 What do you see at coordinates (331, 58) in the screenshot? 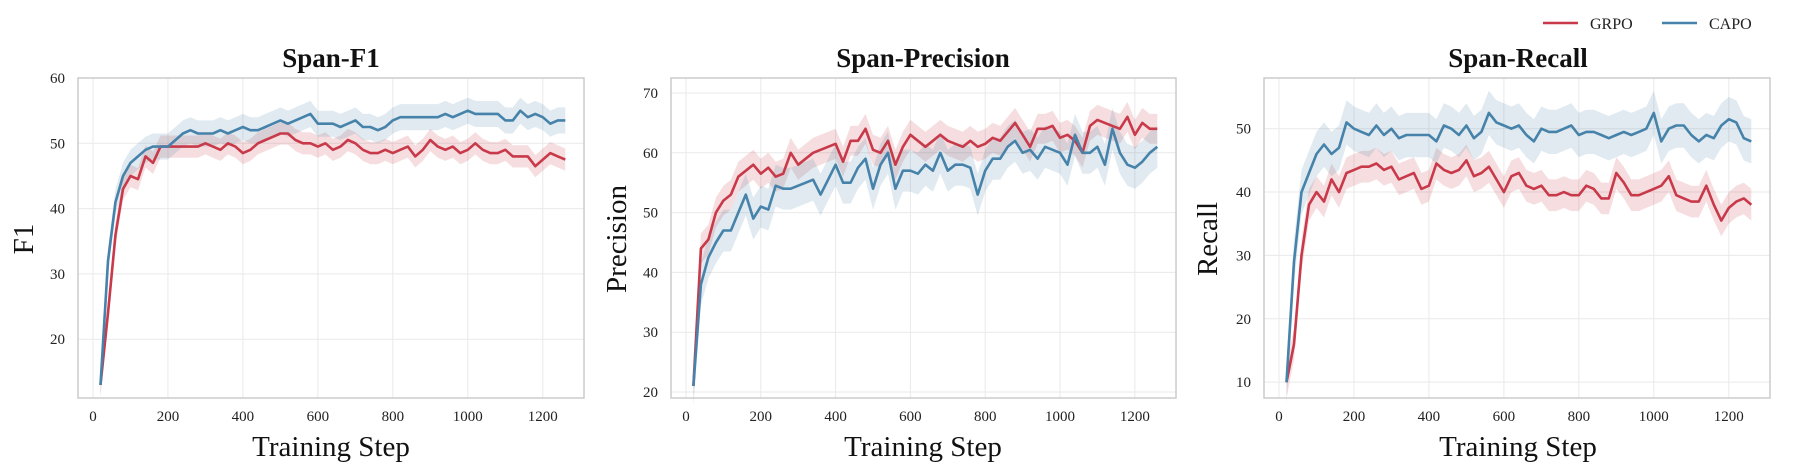
I see `chart-title: Span-F1` at bounding box center [331, 58].